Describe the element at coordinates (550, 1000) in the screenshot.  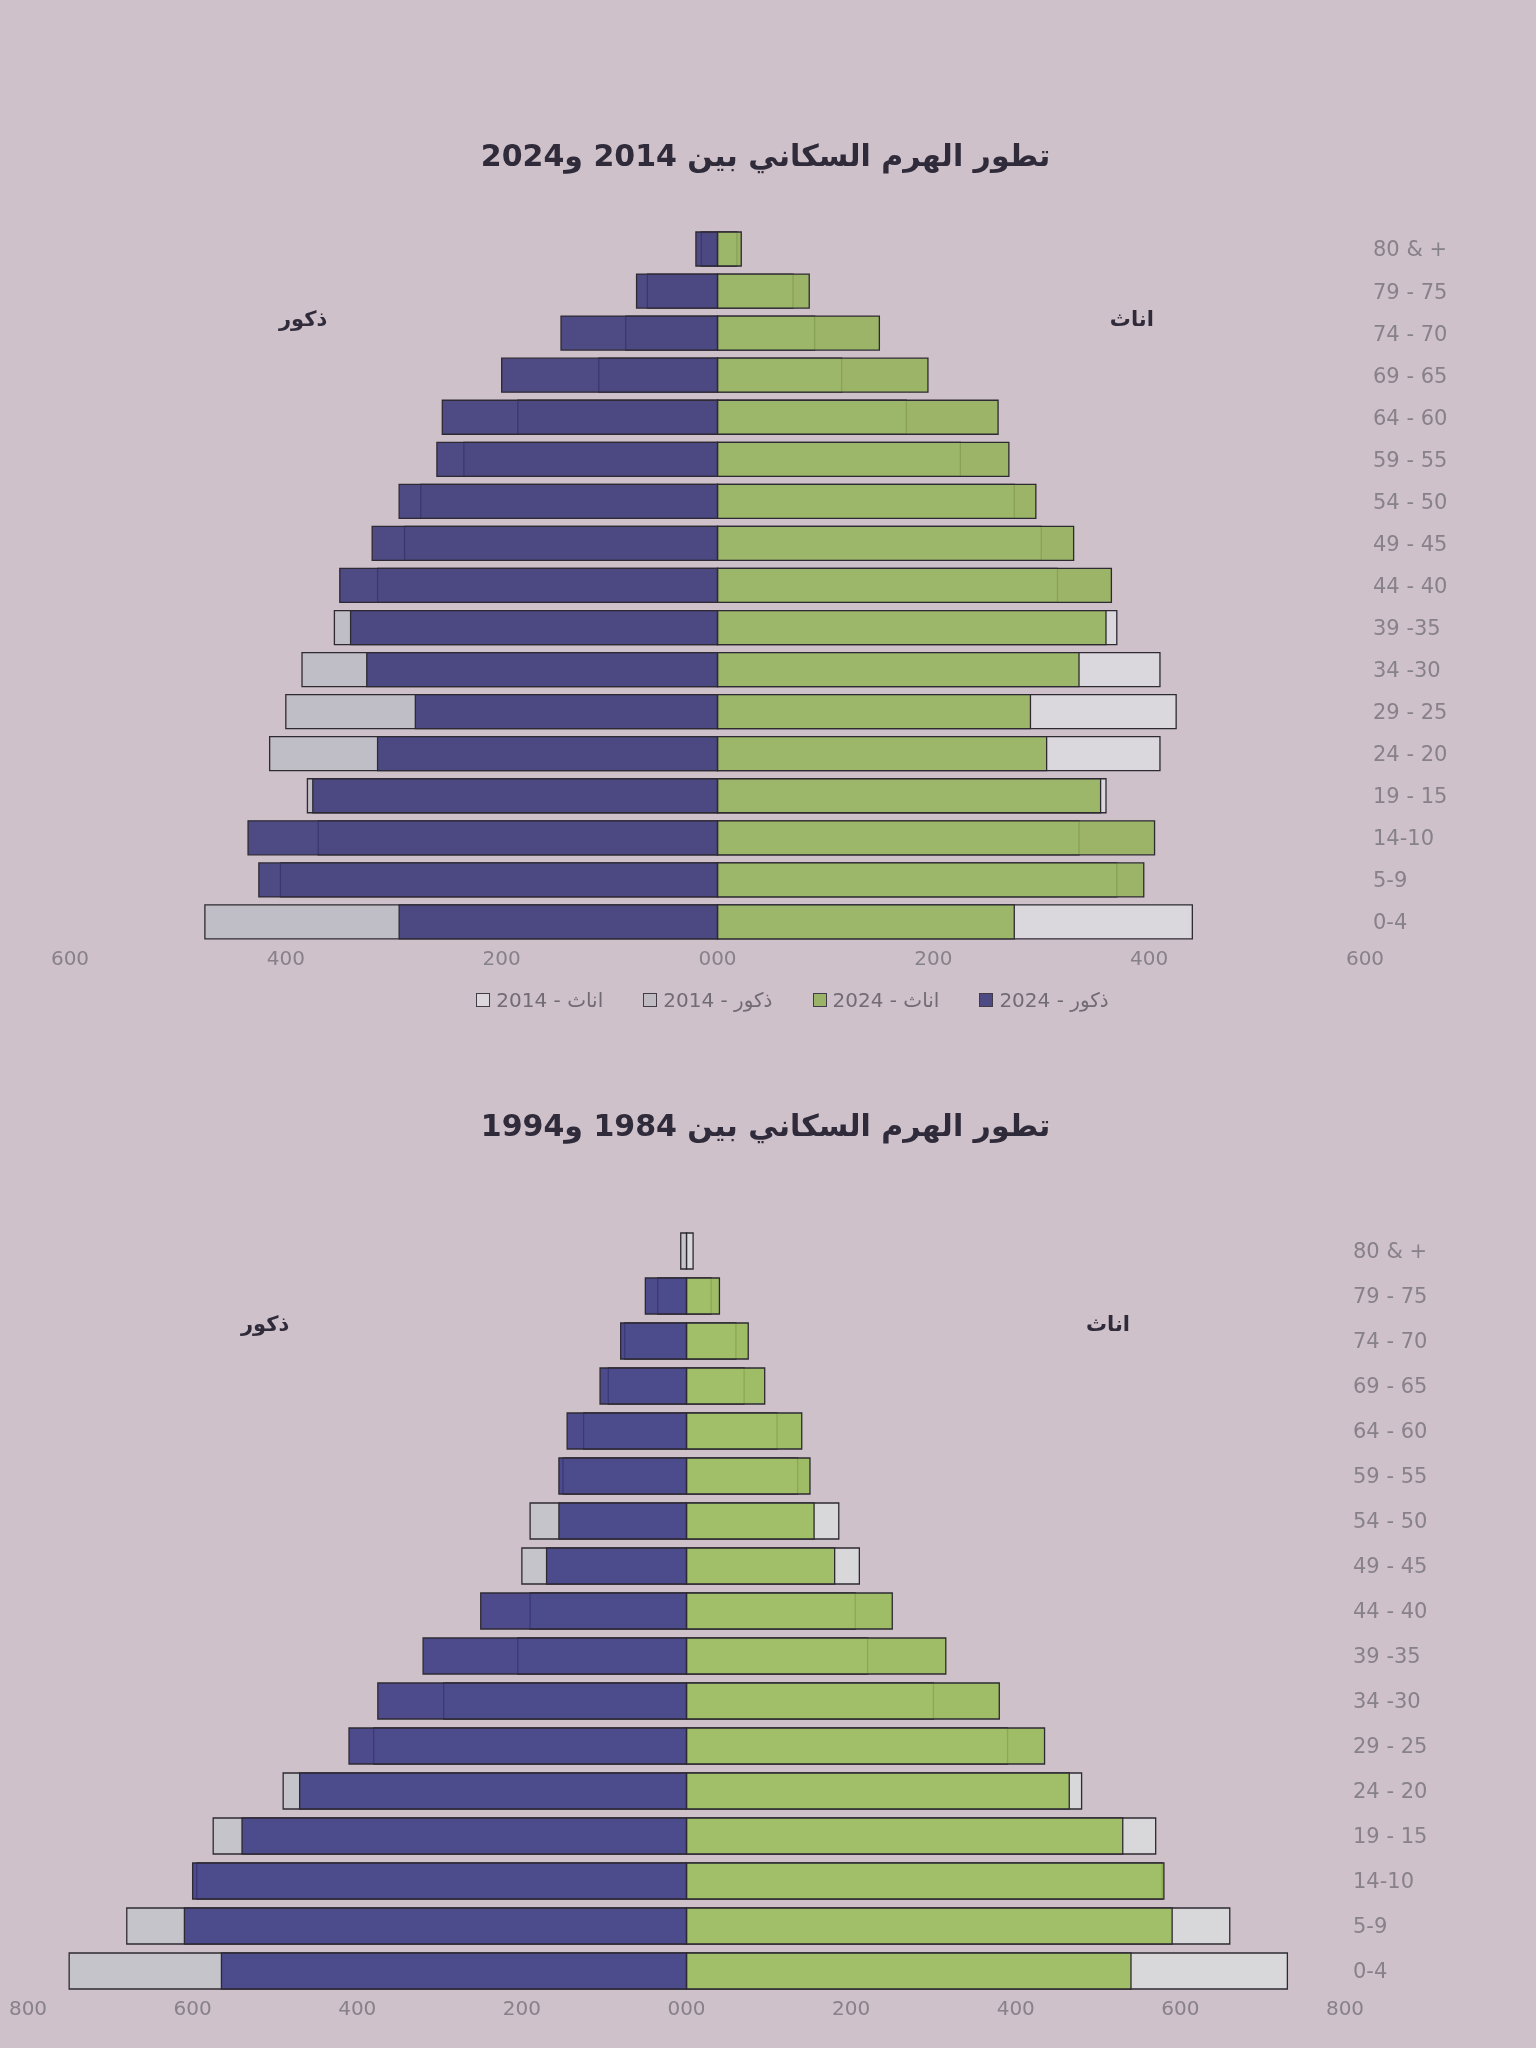
I see `legend-label: اناث - 2014` at that location.